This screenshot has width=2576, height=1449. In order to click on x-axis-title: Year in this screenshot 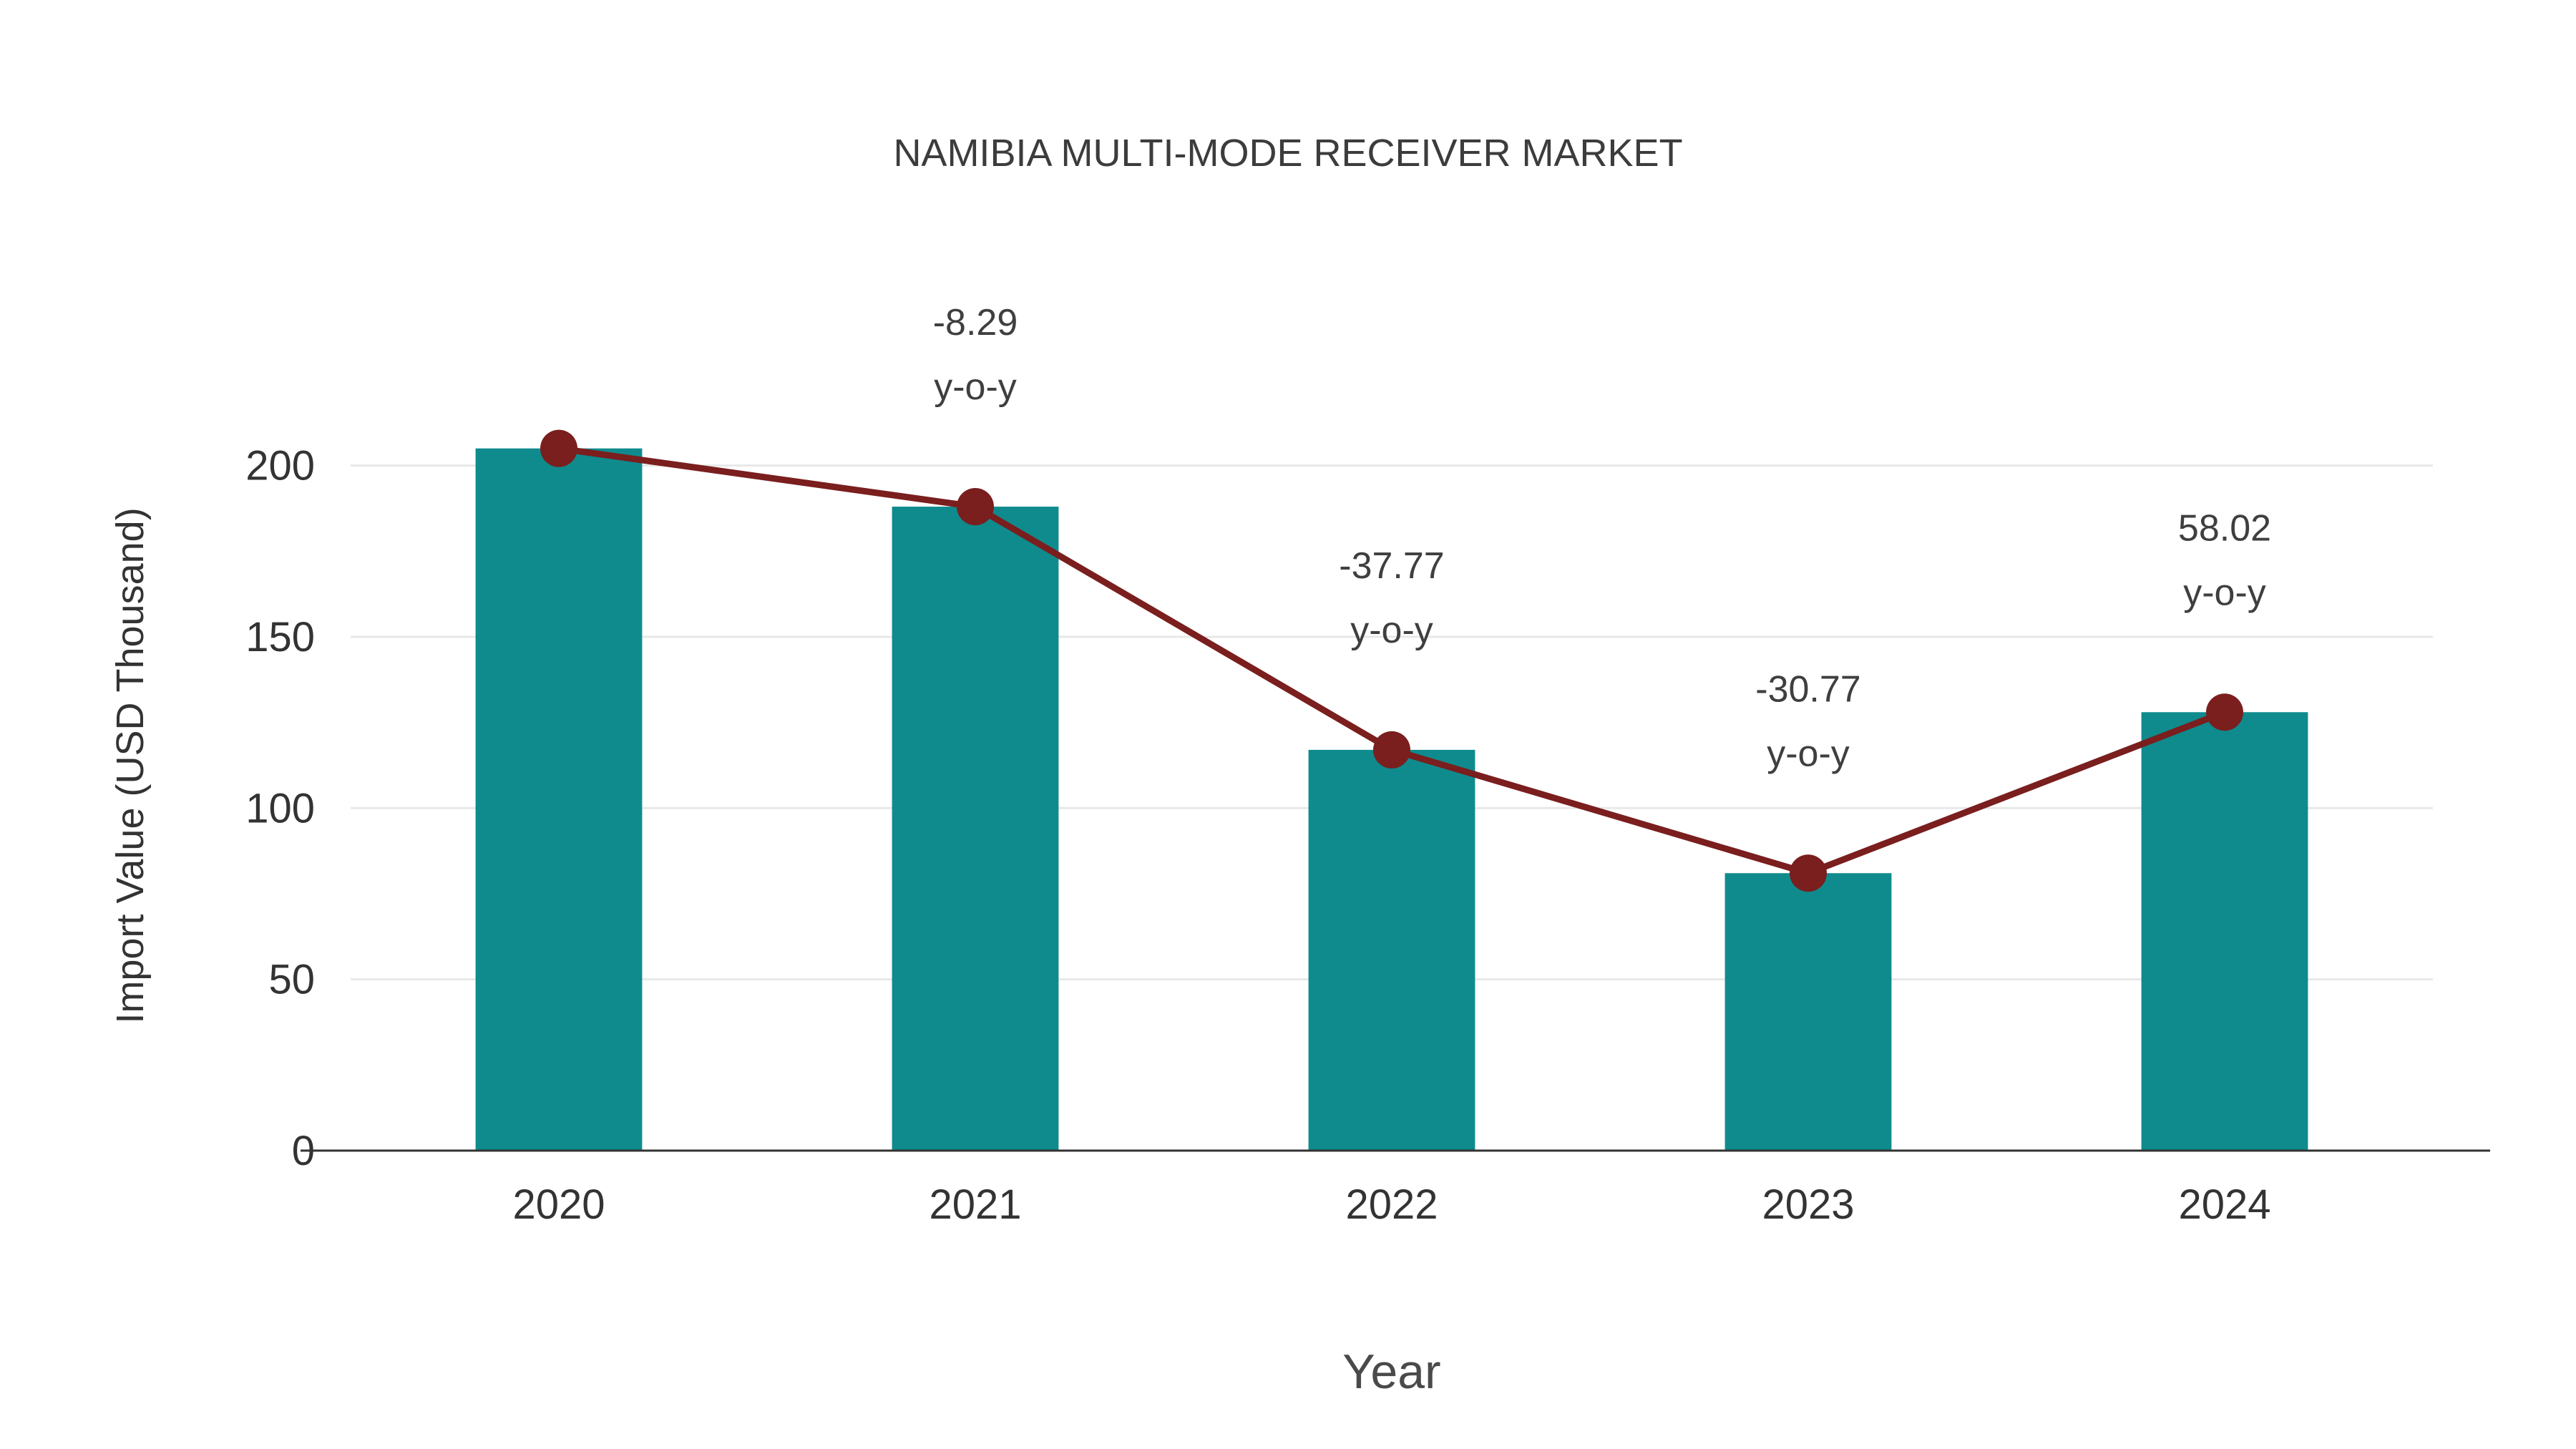, I will do `click(1391, 1372)`.